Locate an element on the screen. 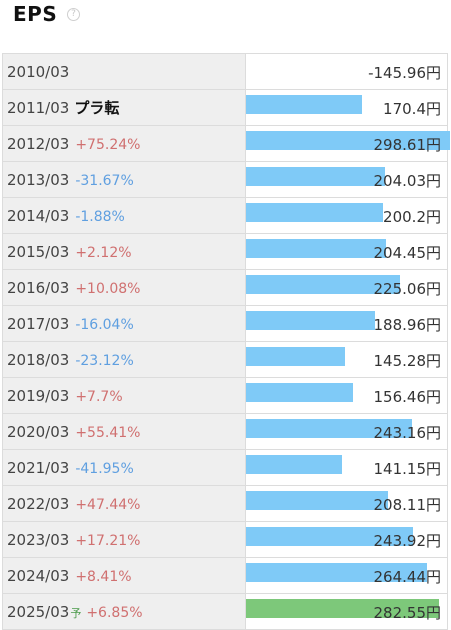 This screenshot has width=451, height=630. row-value-cell: 141.15円 is located at coordinates (346, 467).